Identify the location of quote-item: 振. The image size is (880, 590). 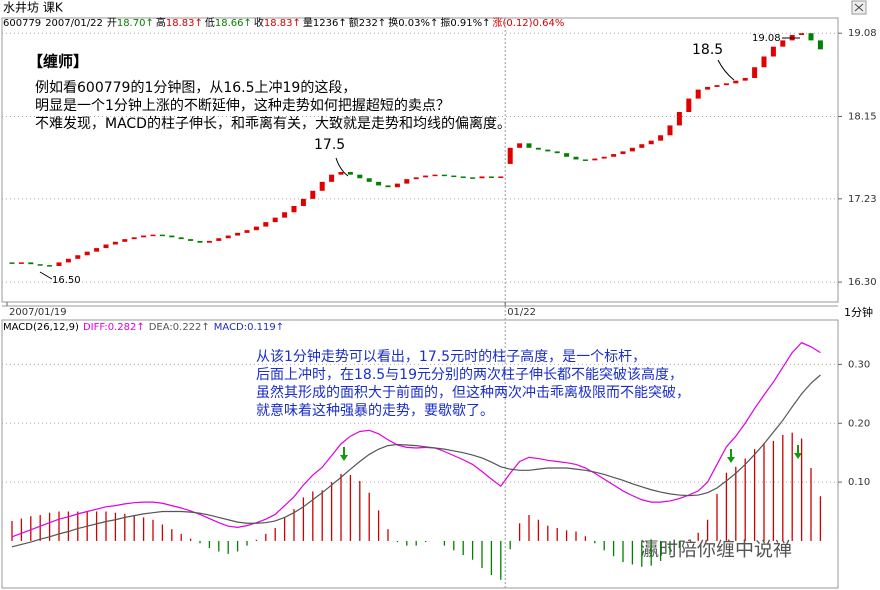
(445, 22).